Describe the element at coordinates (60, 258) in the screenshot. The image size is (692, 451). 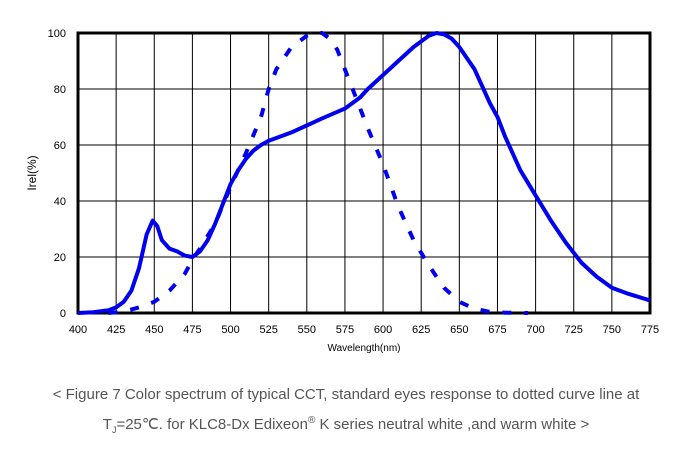
I see `y-tick-label: 20` at that location.